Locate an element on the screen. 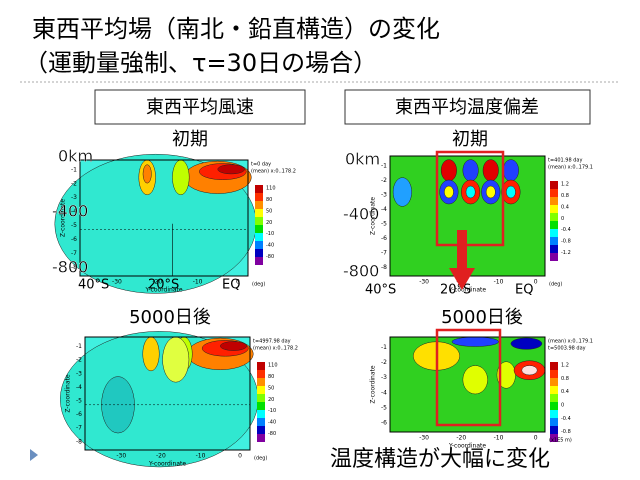  colorbar-label: -0.4 is located at coordinates (566, 230).